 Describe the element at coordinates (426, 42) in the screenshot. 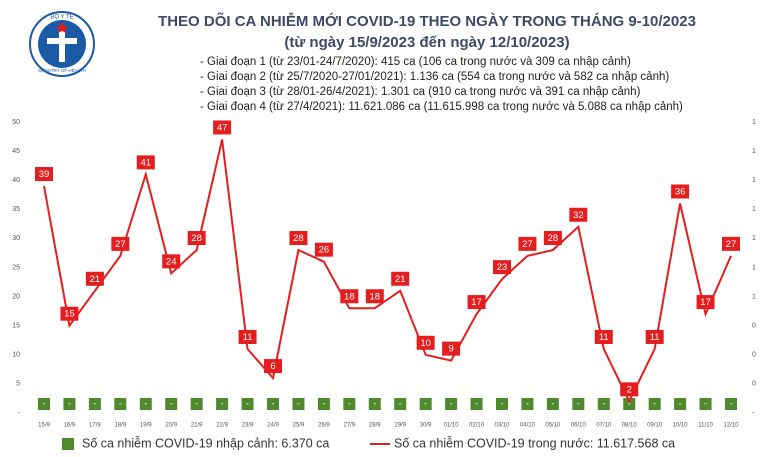

I see `chart-subtitle: (từ ngày 15/9/2023 đến ngày 12/10/2023)` at that location.